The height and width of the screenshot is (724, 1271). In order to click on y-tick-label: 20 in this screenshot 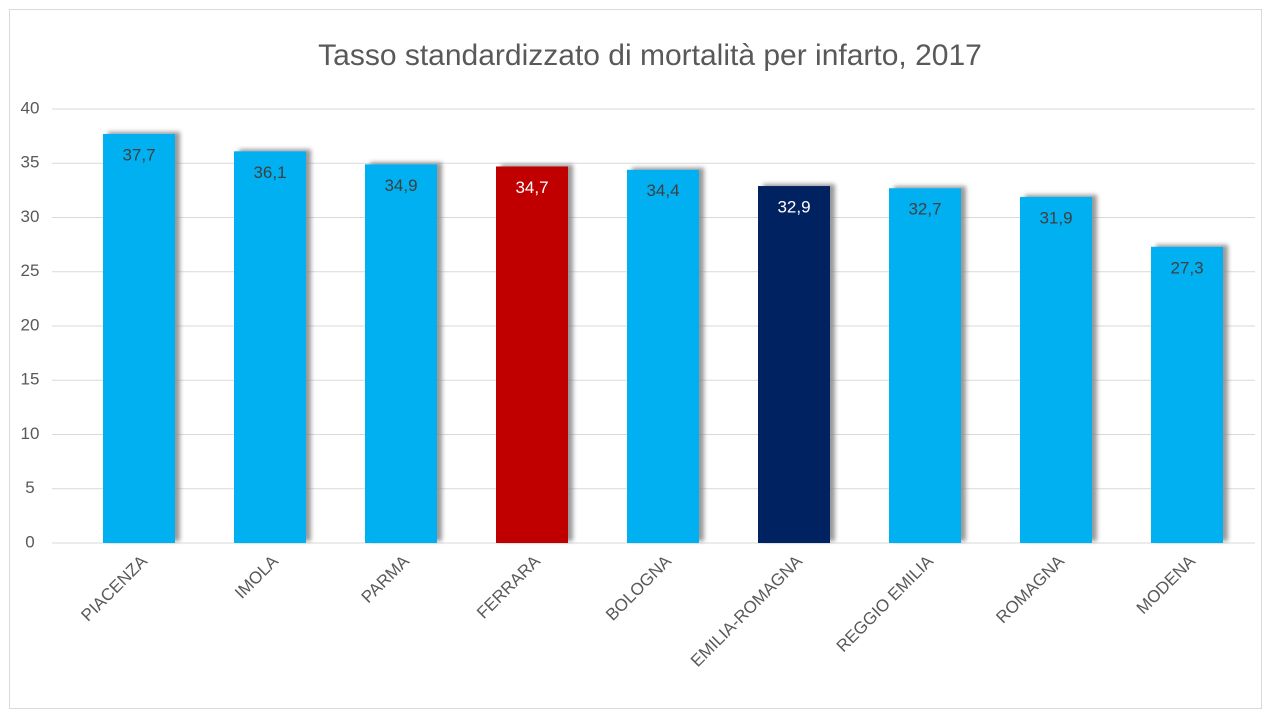, I will do `click(30, 324)`.